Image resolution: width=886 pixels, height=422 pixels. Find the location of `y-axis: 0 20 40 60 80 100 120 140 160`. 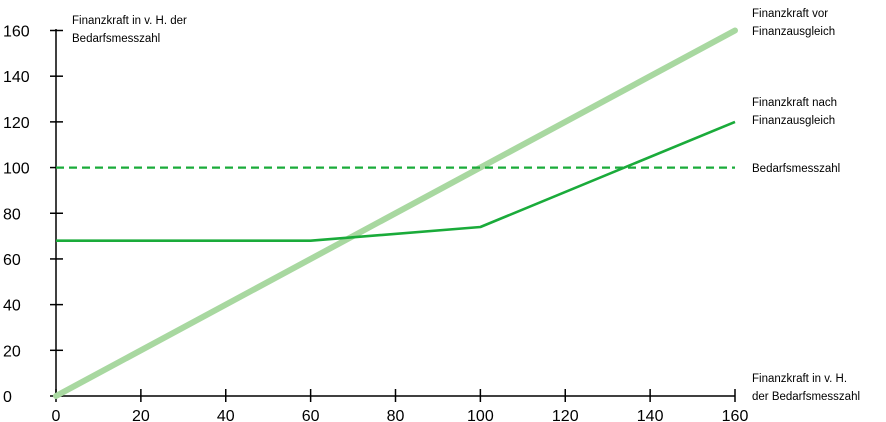

y-axis: 0 20 40 60 80 100 120 140 160 is located at coordinates (33, 215).